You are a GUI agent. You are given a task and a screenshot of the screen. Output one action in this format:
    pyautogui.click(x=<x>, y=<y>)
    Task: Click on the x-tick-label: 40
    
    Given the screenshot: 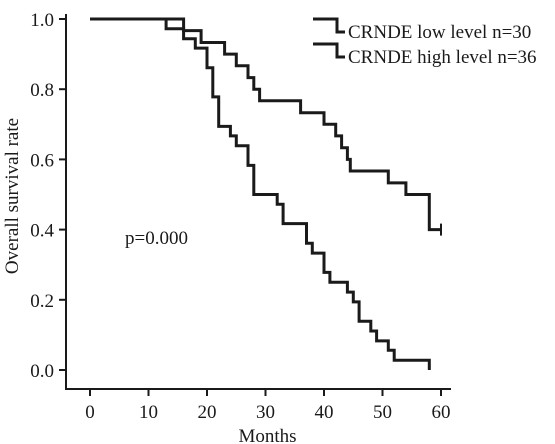 What is the action you would take?
    pyautogui.click(x=324, y=412)
    